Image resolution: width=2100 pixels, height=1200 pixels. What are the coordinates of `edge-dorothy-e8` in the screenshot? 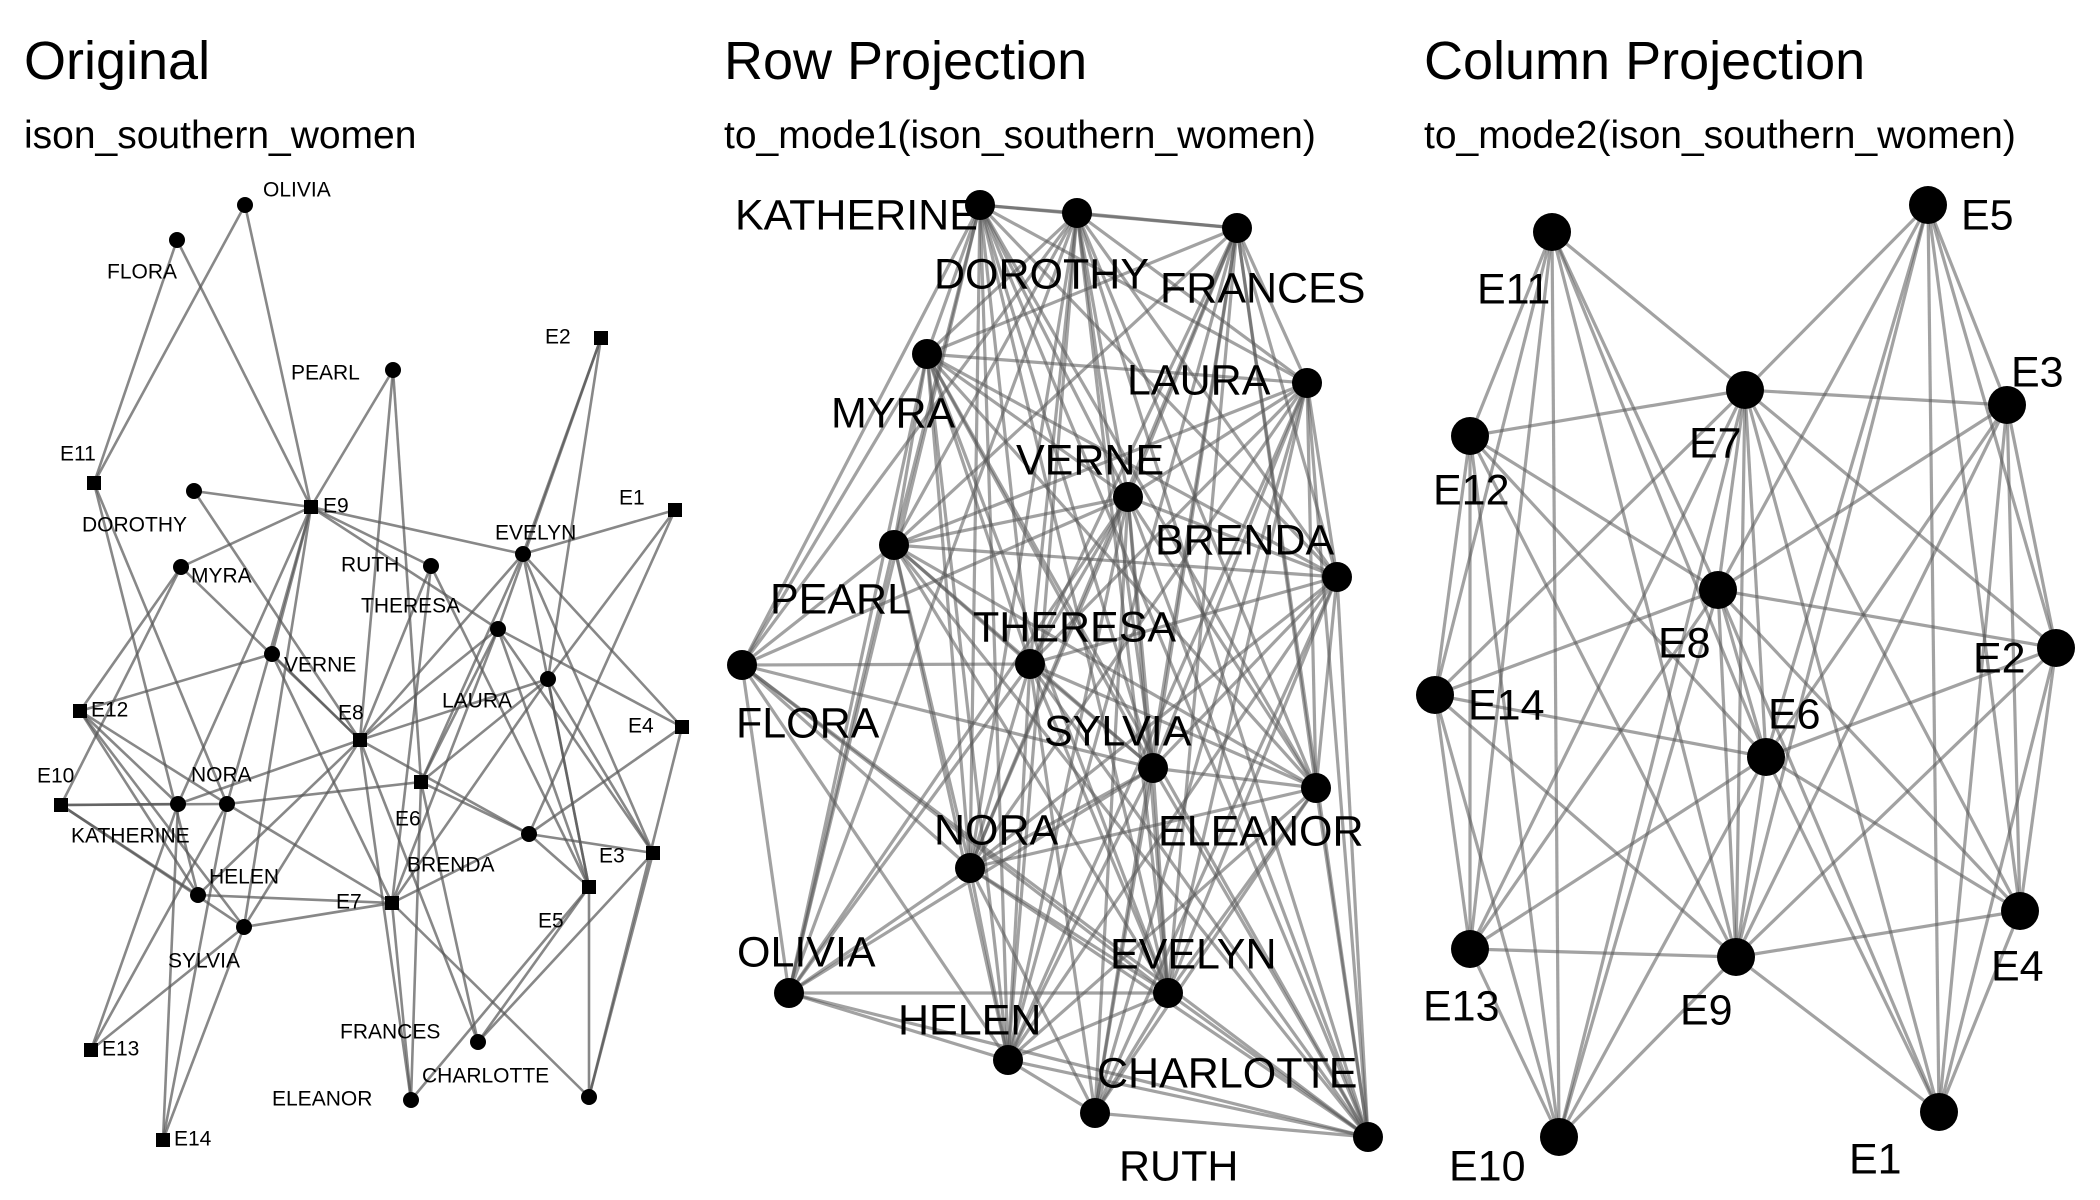 It's located at (277, 615).